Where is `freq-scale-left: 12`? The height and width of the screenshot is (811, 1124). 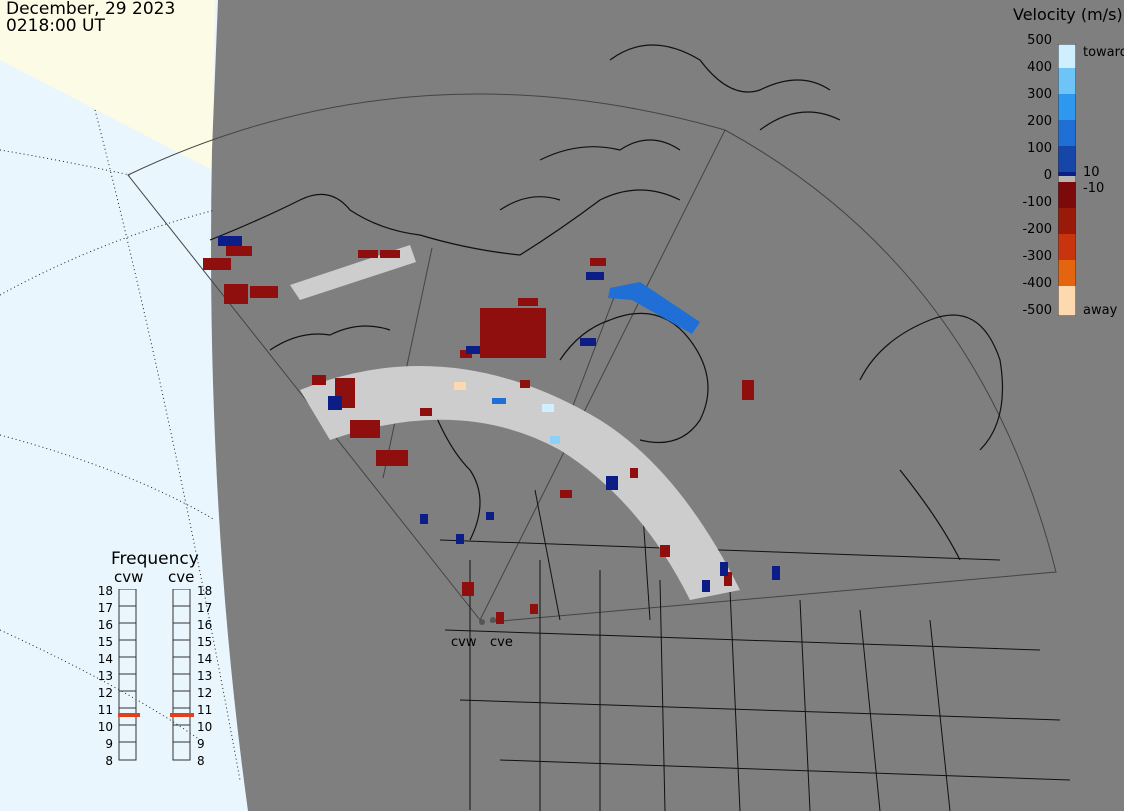 freq-scale-left: 12 is located at coordinates (105, 693).